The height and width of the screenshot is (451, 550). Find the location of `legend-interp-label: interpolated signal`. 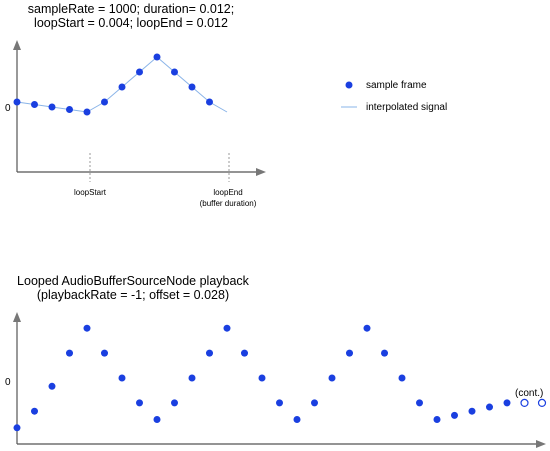

legend-interp-label: interpolated signal is located at coordinates (406, 107).